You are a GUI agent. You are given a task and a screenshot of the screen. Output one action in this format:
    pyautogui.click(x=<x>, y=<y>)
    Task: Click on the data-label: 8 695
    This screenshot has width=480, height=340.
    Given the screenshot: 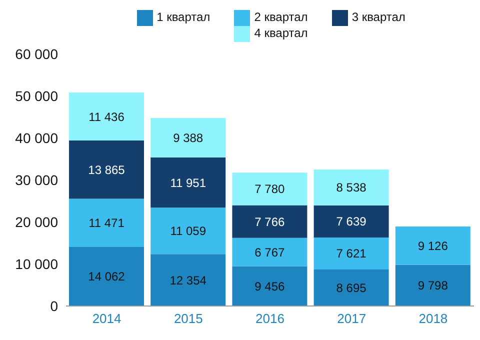 What is the action you would take?
    pyautogui.click(x=351, y=288)
    